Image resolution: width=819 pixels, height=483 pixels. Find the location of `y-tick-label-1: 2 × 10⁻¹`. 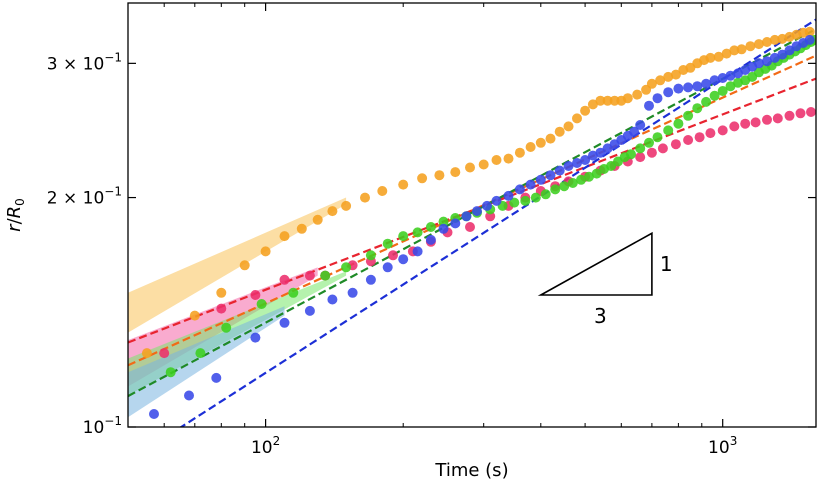

y-tick-label-1: 2 × 10⁻¹ is located at coordinates (84, 197).